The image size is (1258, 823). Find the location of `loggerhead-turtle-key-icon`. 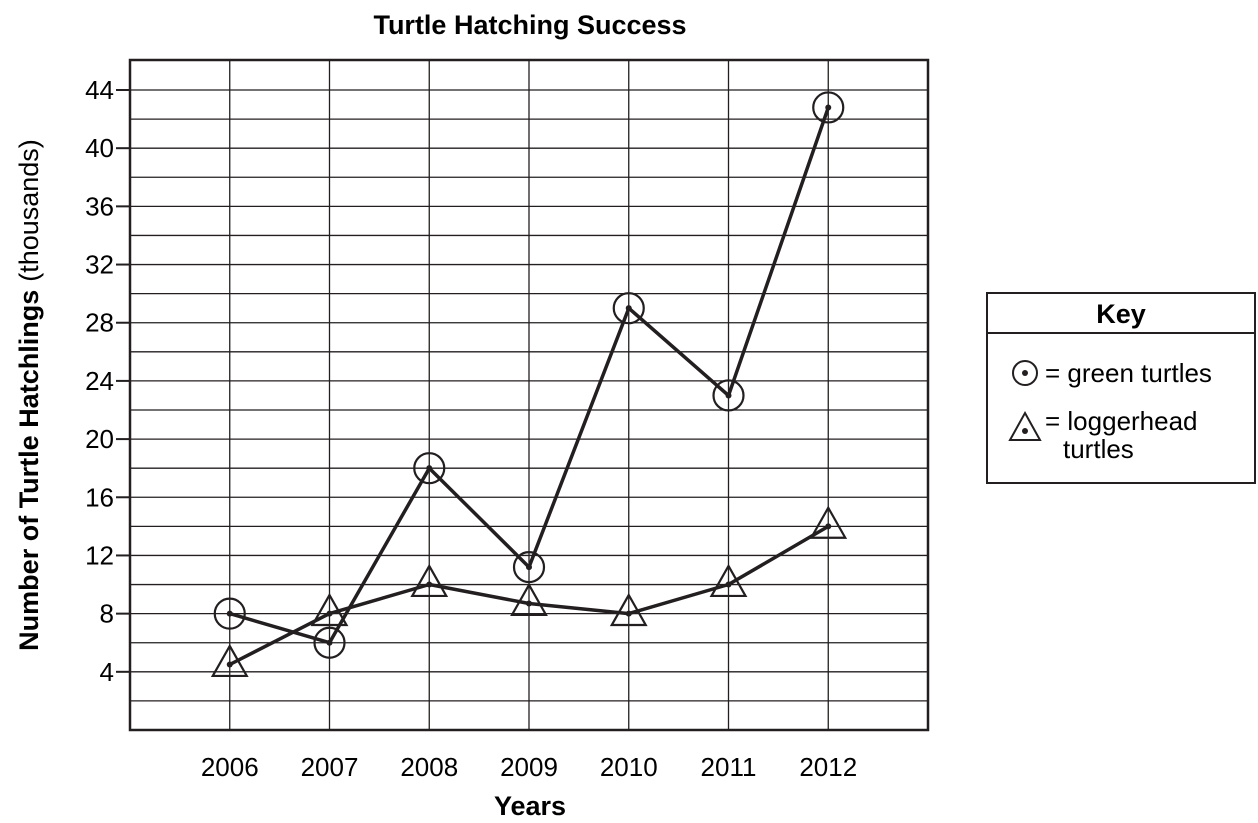

loggerhead-turtle-key-icon is located at coordinates (1025, 425).